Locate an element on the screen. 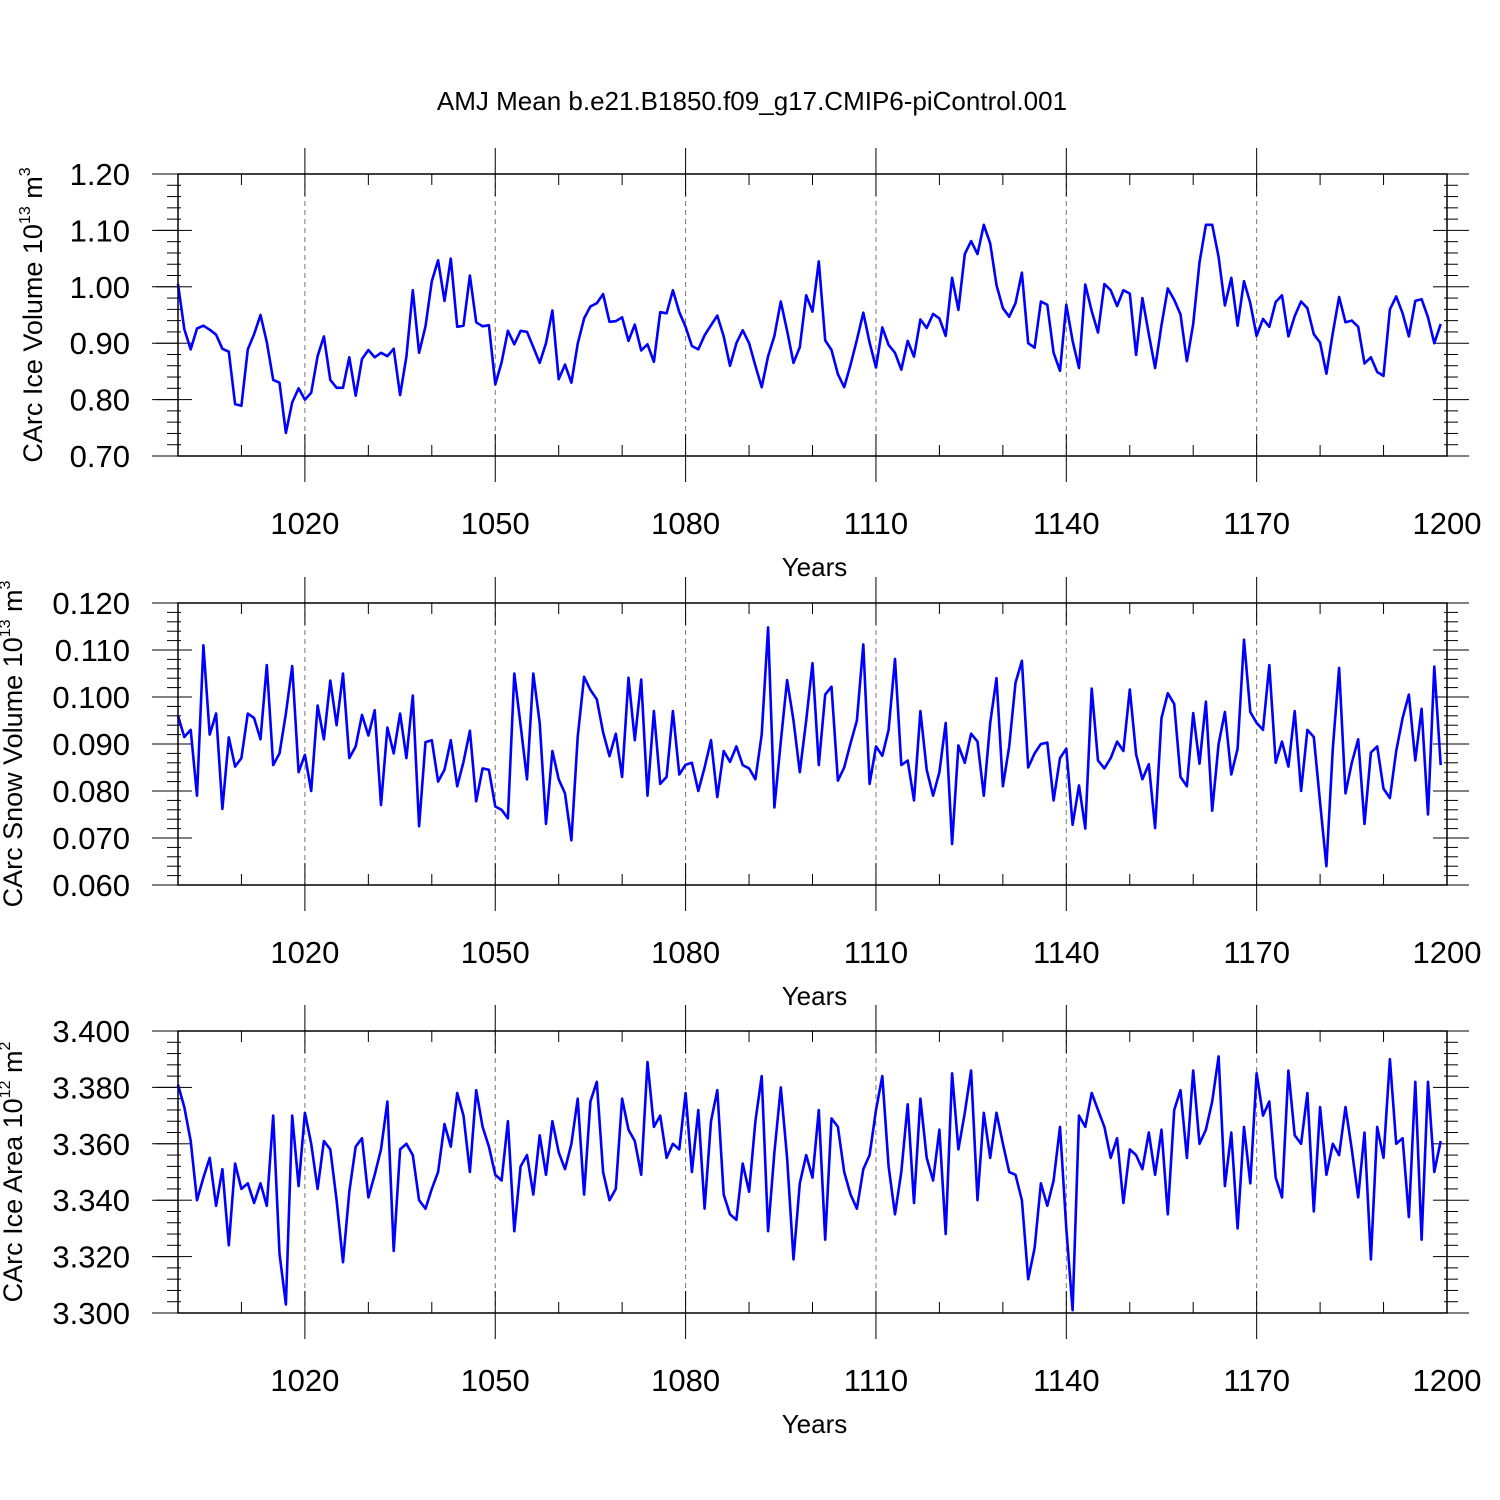 This screenshot has height=1500, width=1500. panel-ice-volume-xlabel: Years is located at coordinates (815, 567).